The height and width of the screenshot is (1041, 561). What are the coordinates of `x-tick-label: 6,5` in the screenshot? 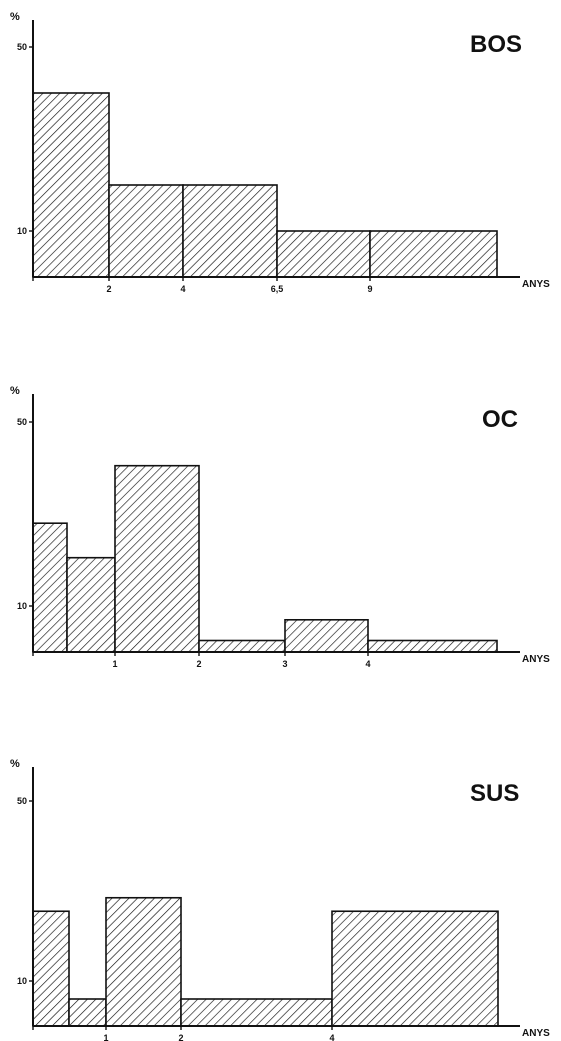 It's located at (277, 289).